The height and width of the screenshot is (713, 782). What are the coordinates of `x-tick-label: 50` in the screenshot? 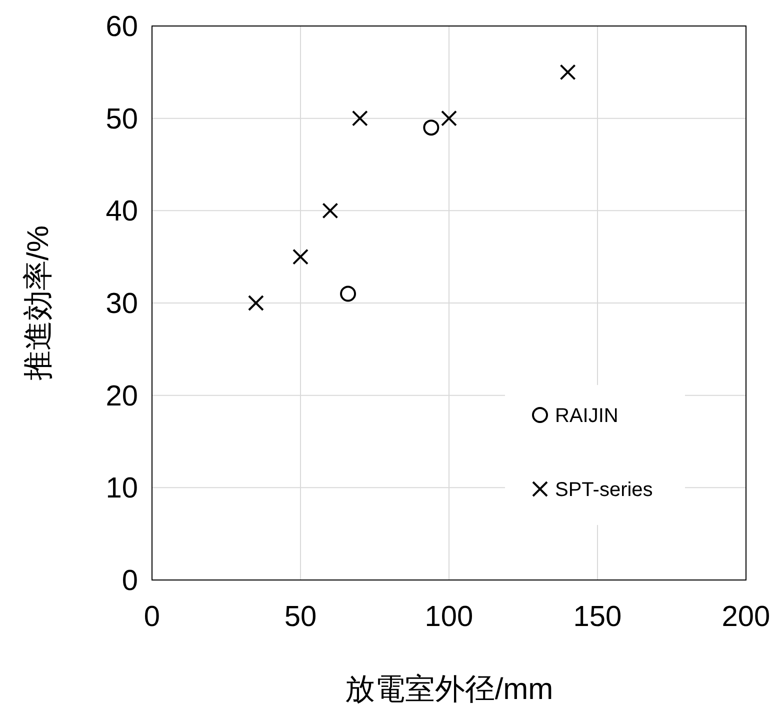 It's located at (300, 617).